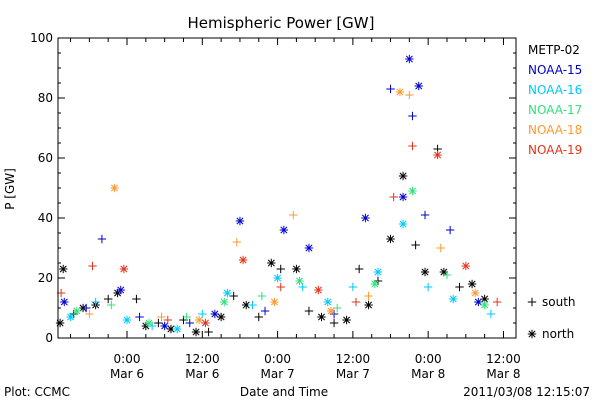  I want to click on hemisphere-symbol-south, so click(532, 302).